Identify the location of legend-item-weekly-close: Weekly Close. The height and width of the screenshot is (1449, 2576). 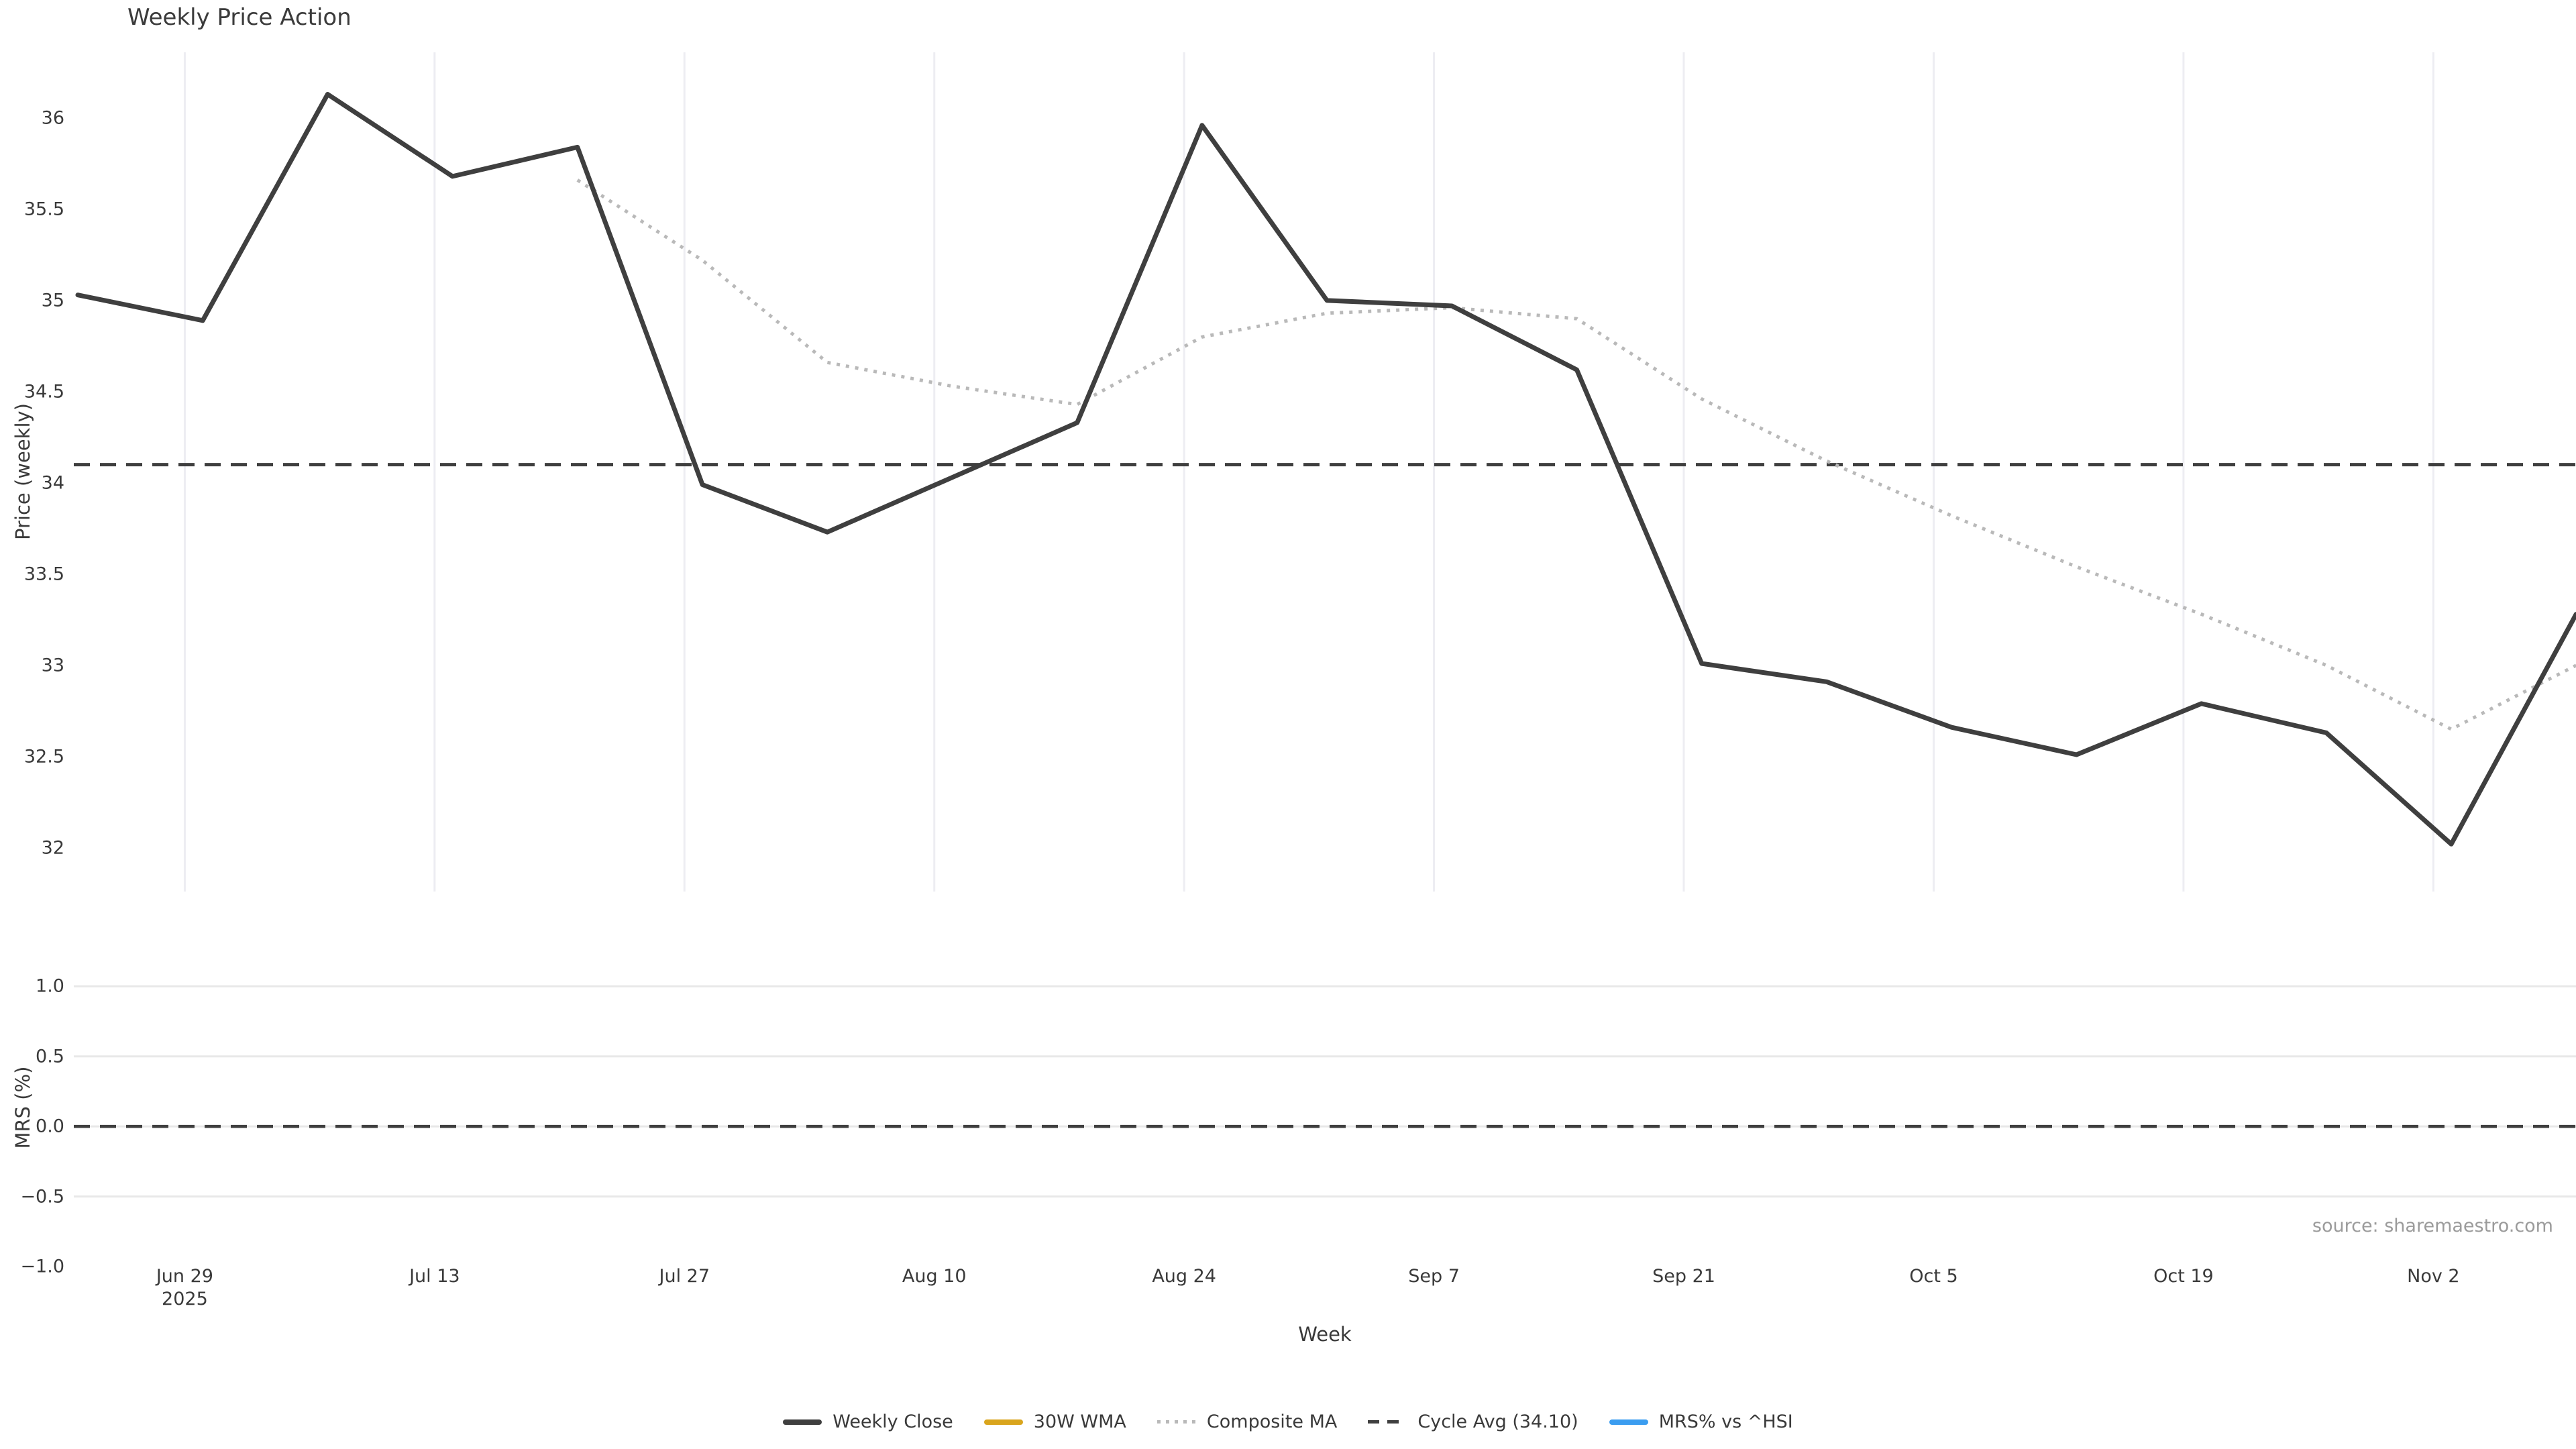
(868, 1421).